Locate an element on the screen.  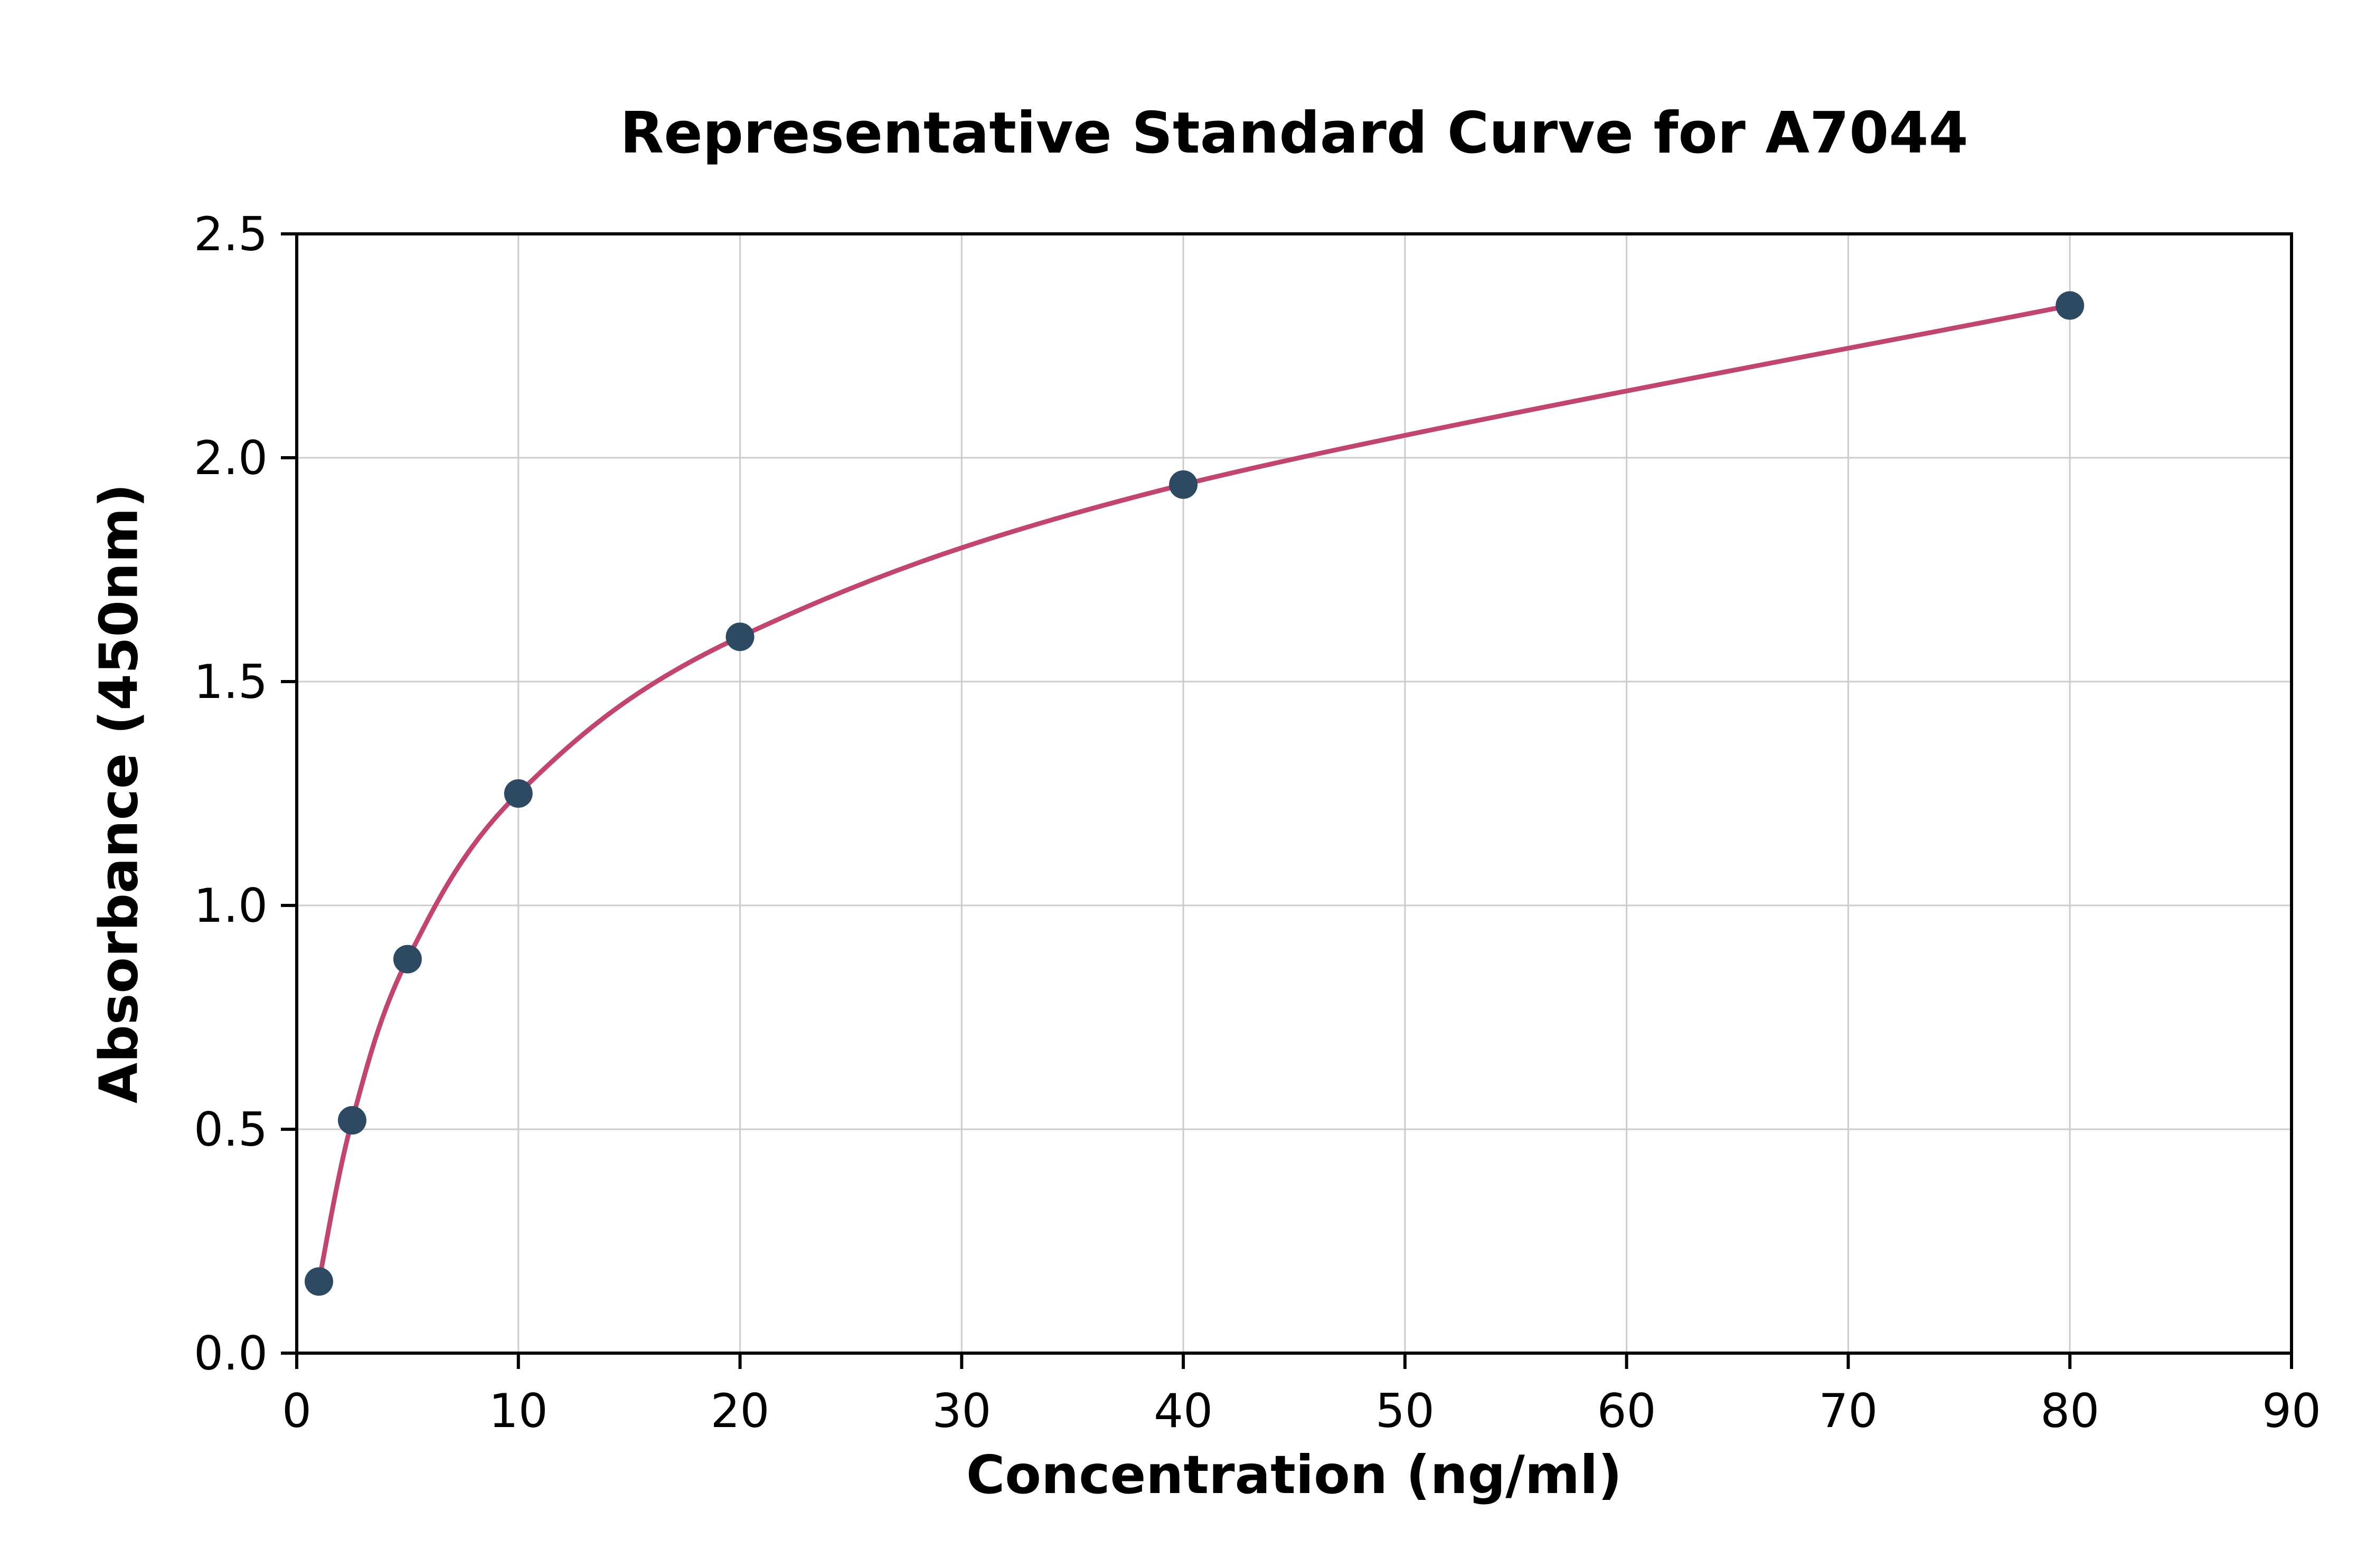
y-tick-label: 2.0 is located at coordinates (231, 458).